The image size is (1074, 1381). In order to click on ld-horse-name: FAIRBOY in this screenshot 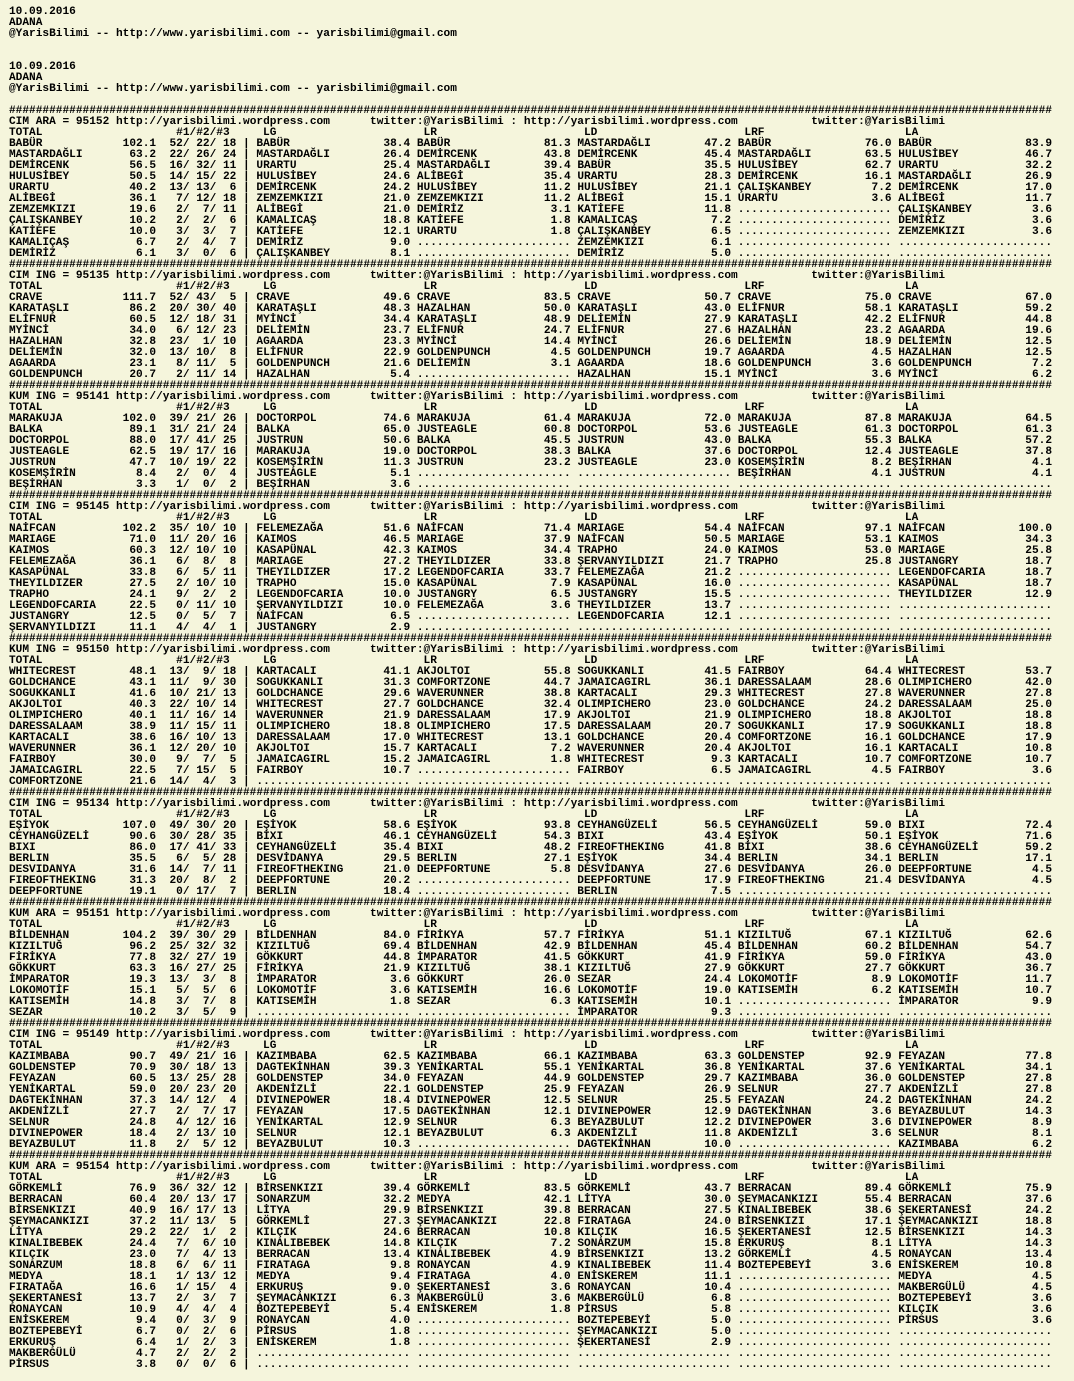, I will do `click(630, 771)`.